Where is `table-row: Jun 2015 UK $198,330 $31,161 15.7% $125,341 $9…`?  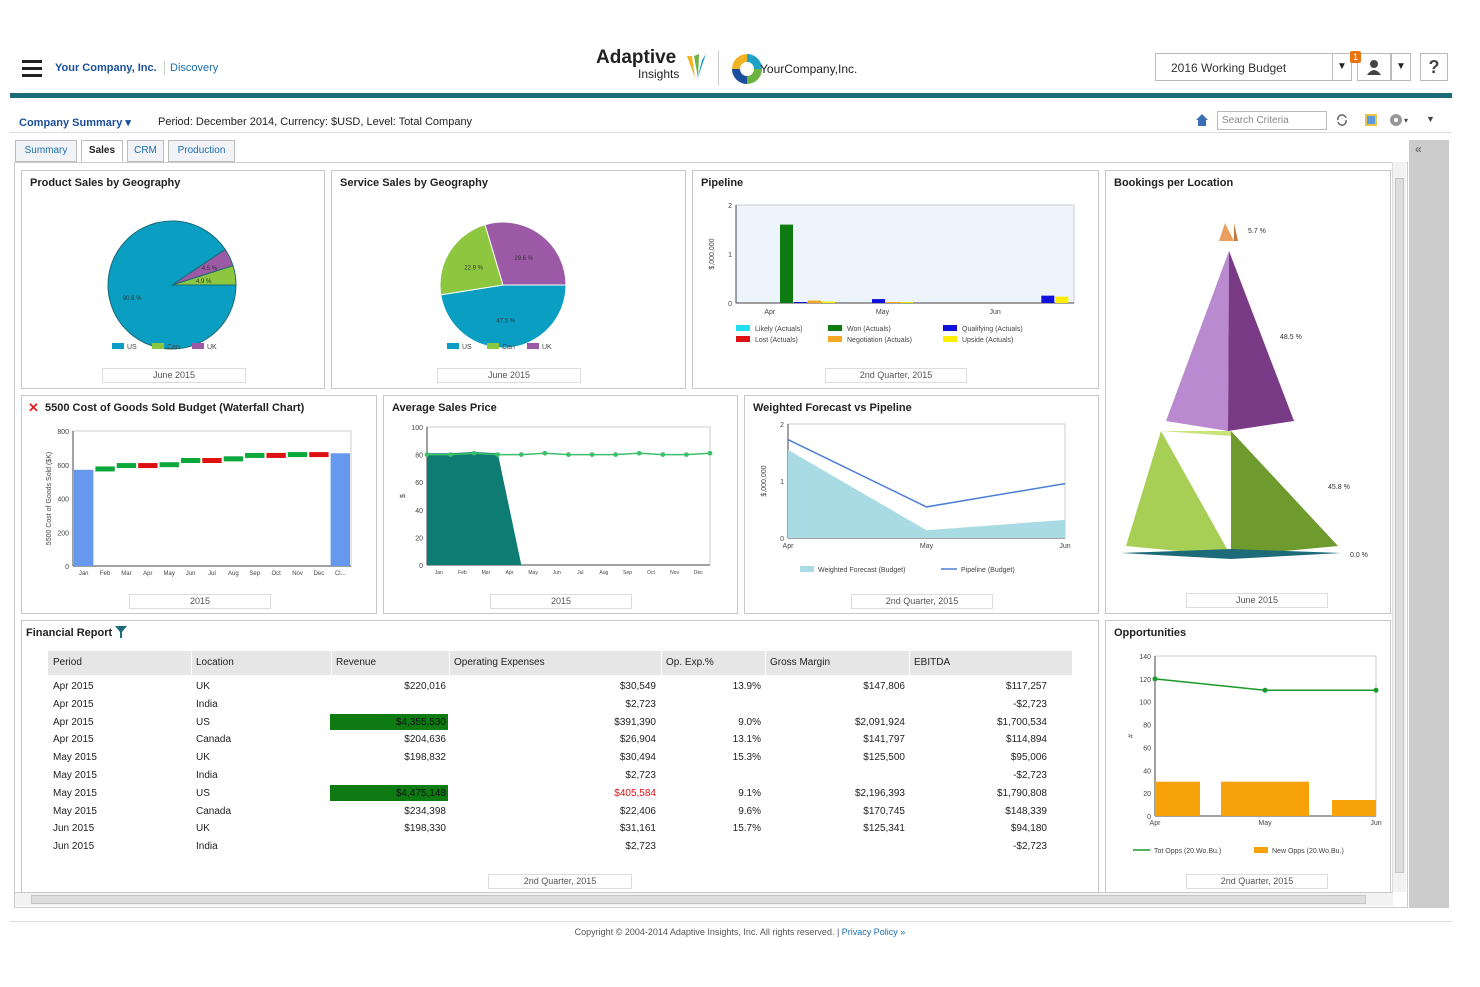 table-row: Jun 2015 UK $198,330 $31,161 15.7% $125,341 $9… is located at coordinates (553, 829).